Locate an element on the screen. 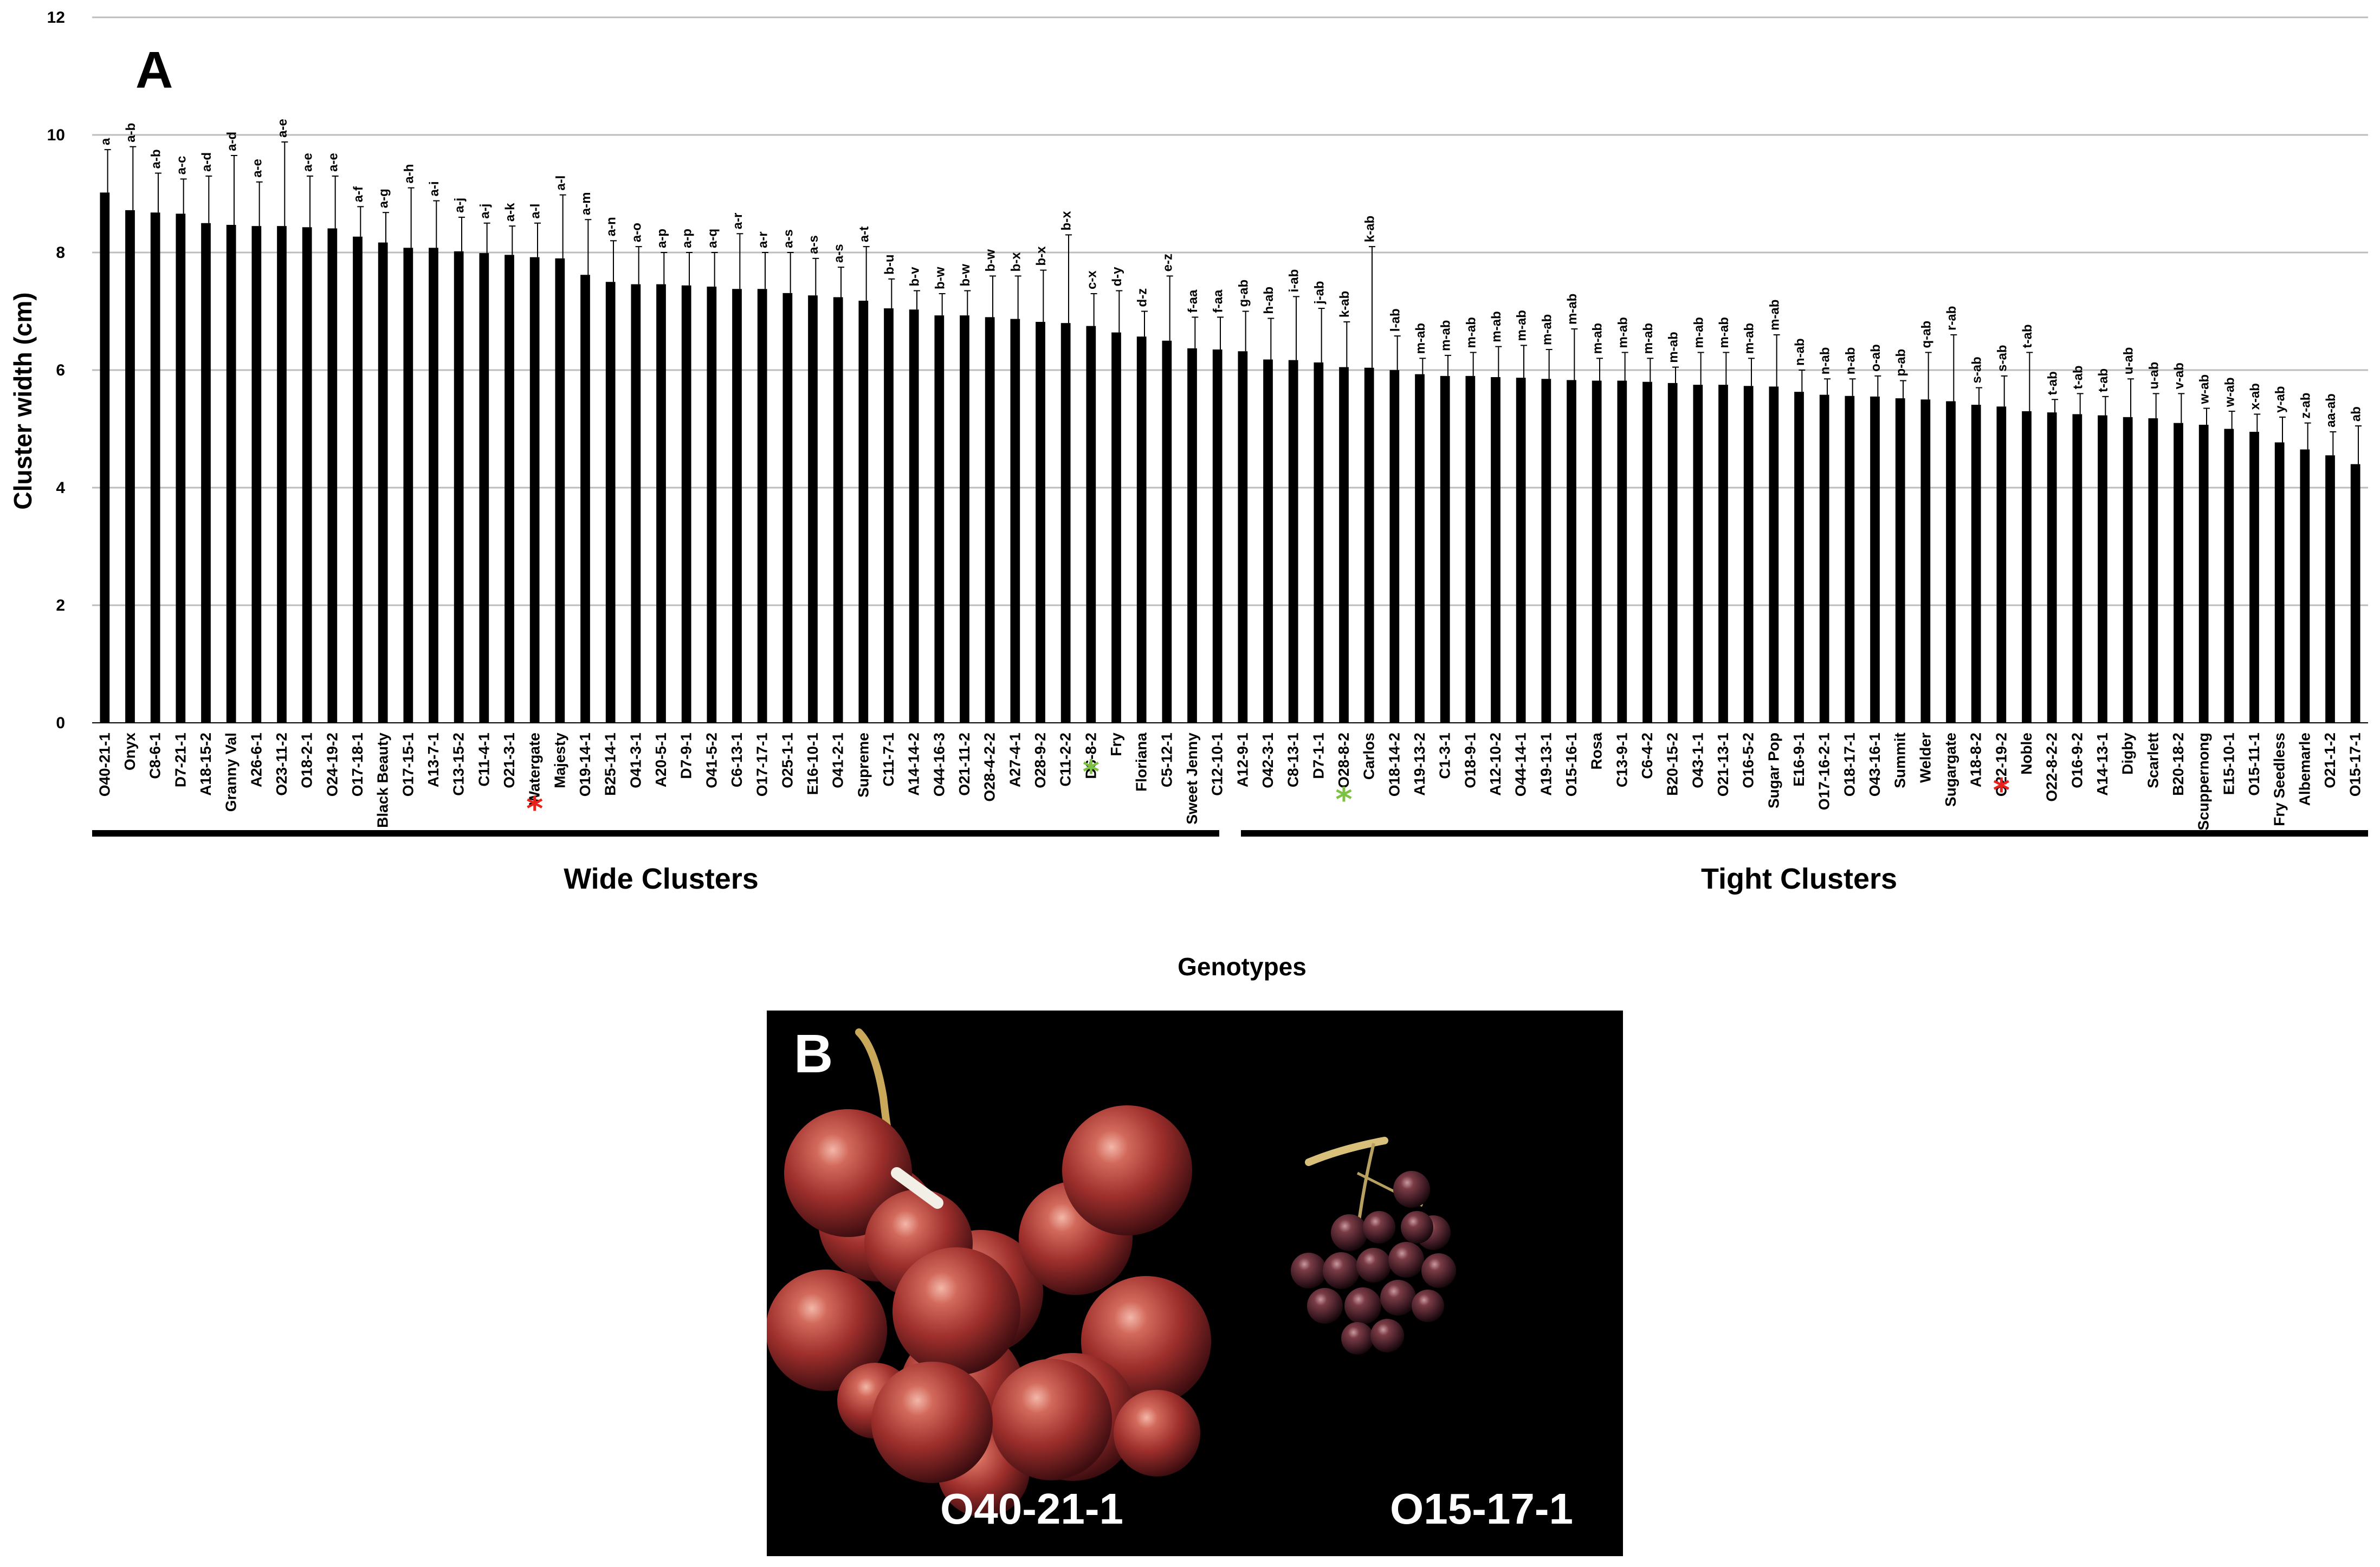 The height and width of the screenshot is (1567, 2380). significance-label: s-ab is located at coordinates (1977, 370).